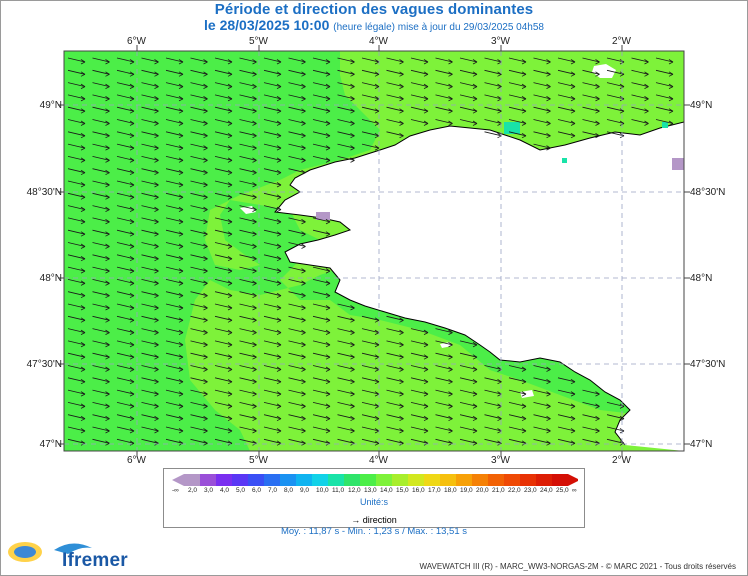  I want to click on legend-tick-label: 7,0, so click(273, 490).